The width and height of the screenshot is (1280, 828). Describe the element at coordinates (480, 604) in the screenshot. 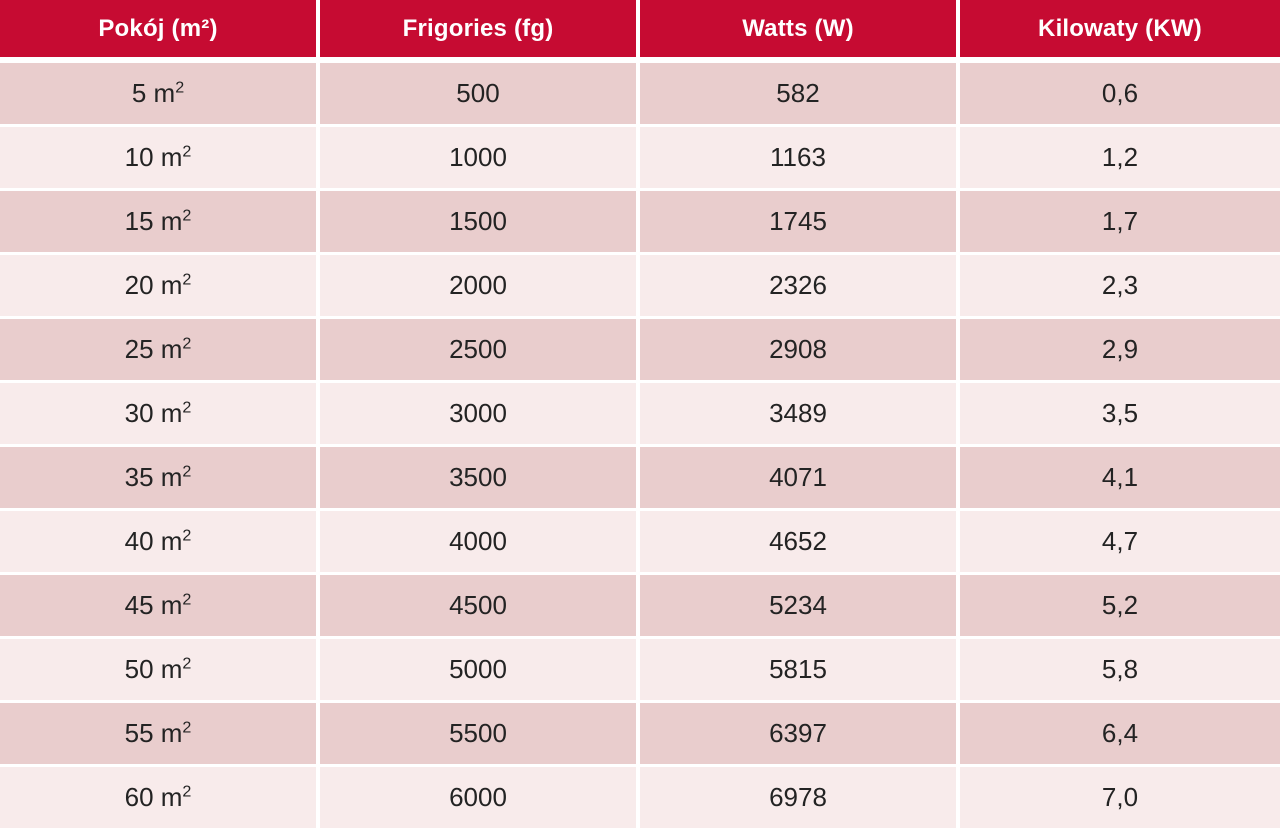

I see `cell-frigories: 4500` at that location.